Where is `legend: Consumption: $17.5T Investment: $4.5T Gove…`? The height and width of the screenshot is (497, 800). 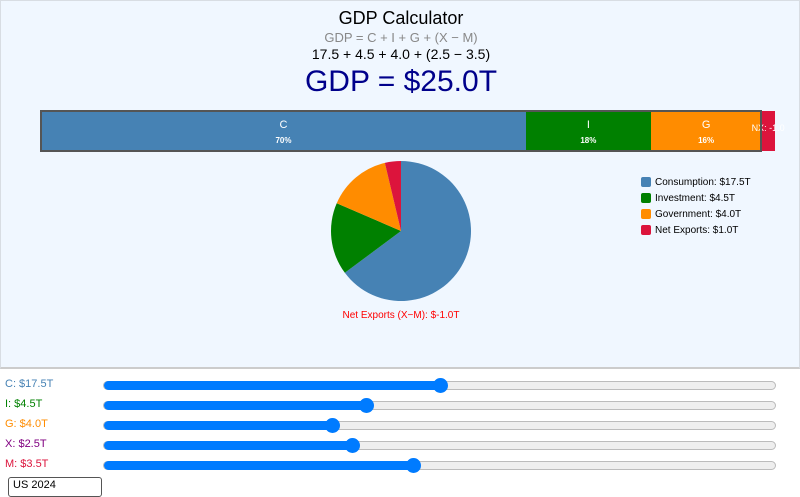
legend: Consumption: $17.5T Investment: $4.5T Gove… is located at coordinates (696, 206).